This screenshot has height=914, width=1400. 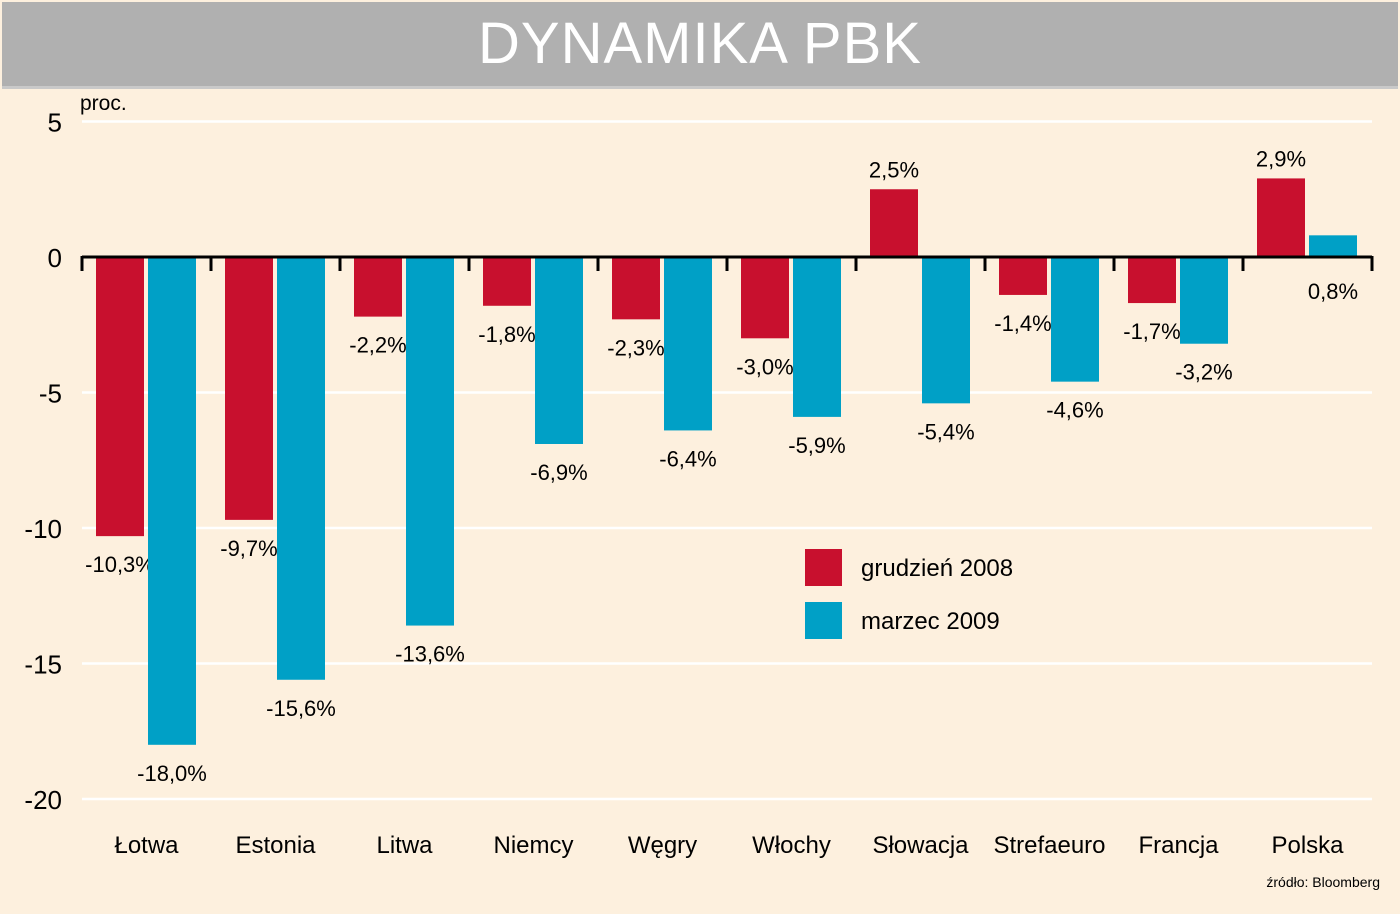 What do you see at coordinates (146, 845) in the screenshot?
I see `x-category-label: Łotwa` at bounding box center [146, 845].